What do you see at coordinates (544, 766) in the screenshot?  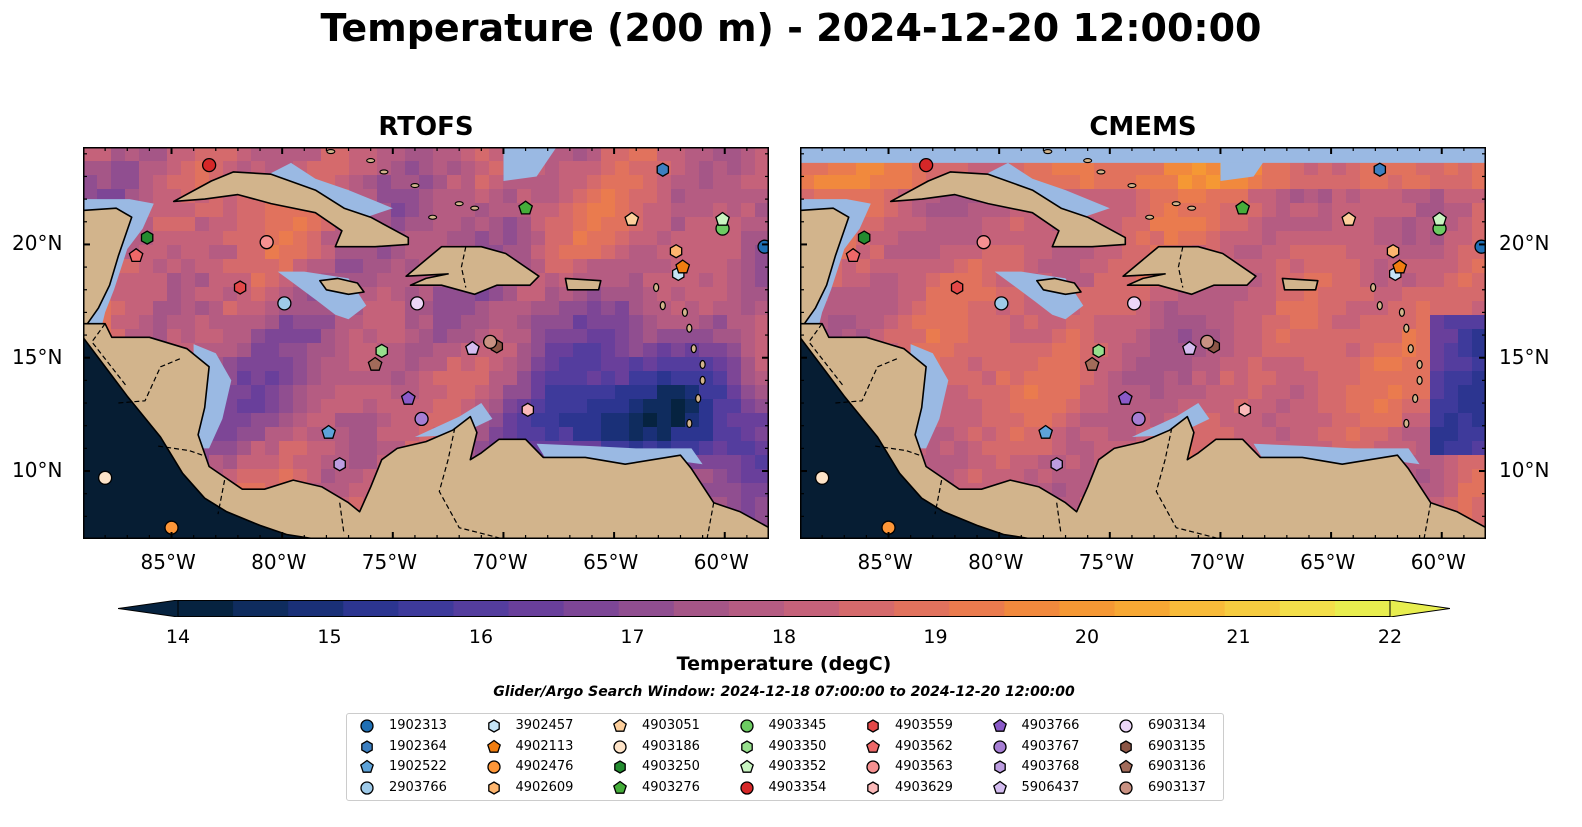 I see `legend-label: 4902476` at bounding box center [544, 766].